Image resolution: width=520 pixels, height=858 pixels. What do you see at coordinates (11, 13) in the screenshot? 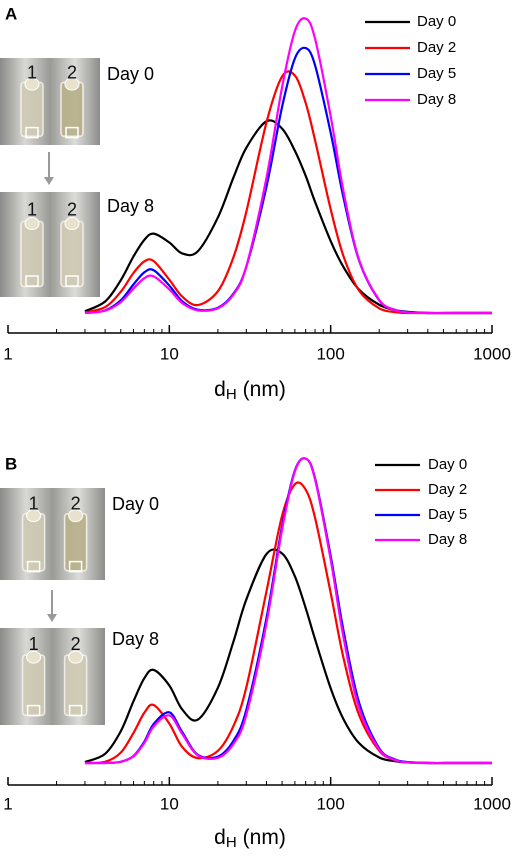
I see `panel-label: A` at bounding box center [11, 13].